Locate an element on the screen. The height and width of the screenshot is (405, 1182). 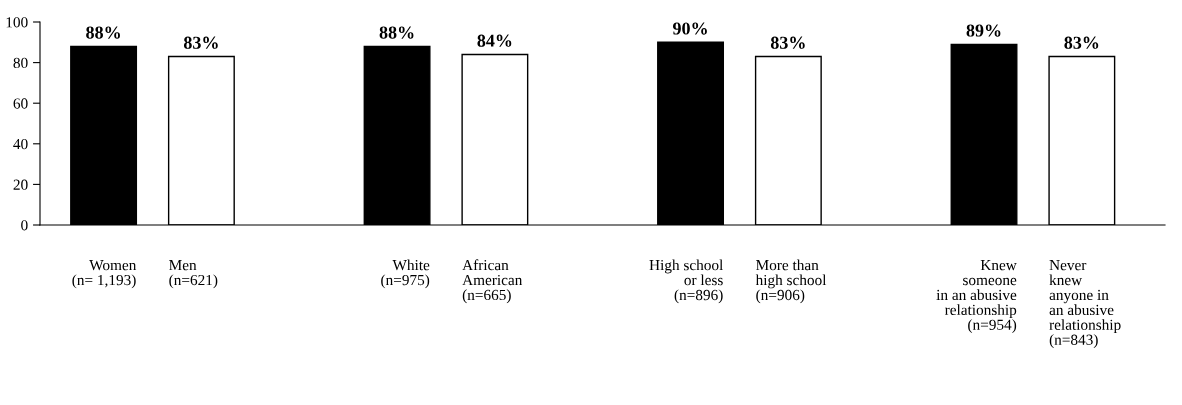
y-tick-label: 80 is located at coordinates (20, 63).